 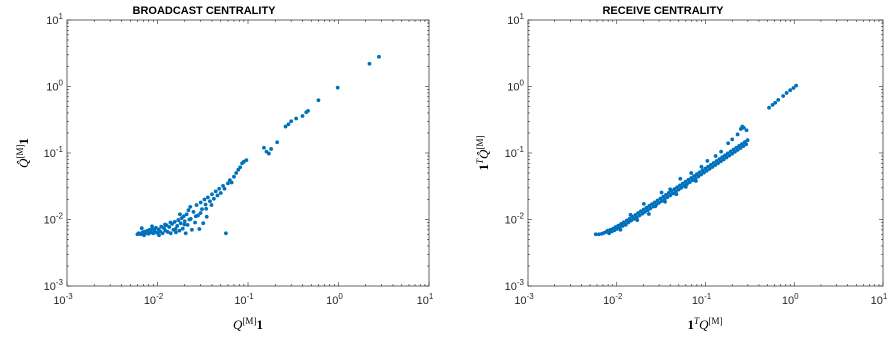 I want to click on y-axis-label: 1TQ̂[M], so click(x=483, y=153).